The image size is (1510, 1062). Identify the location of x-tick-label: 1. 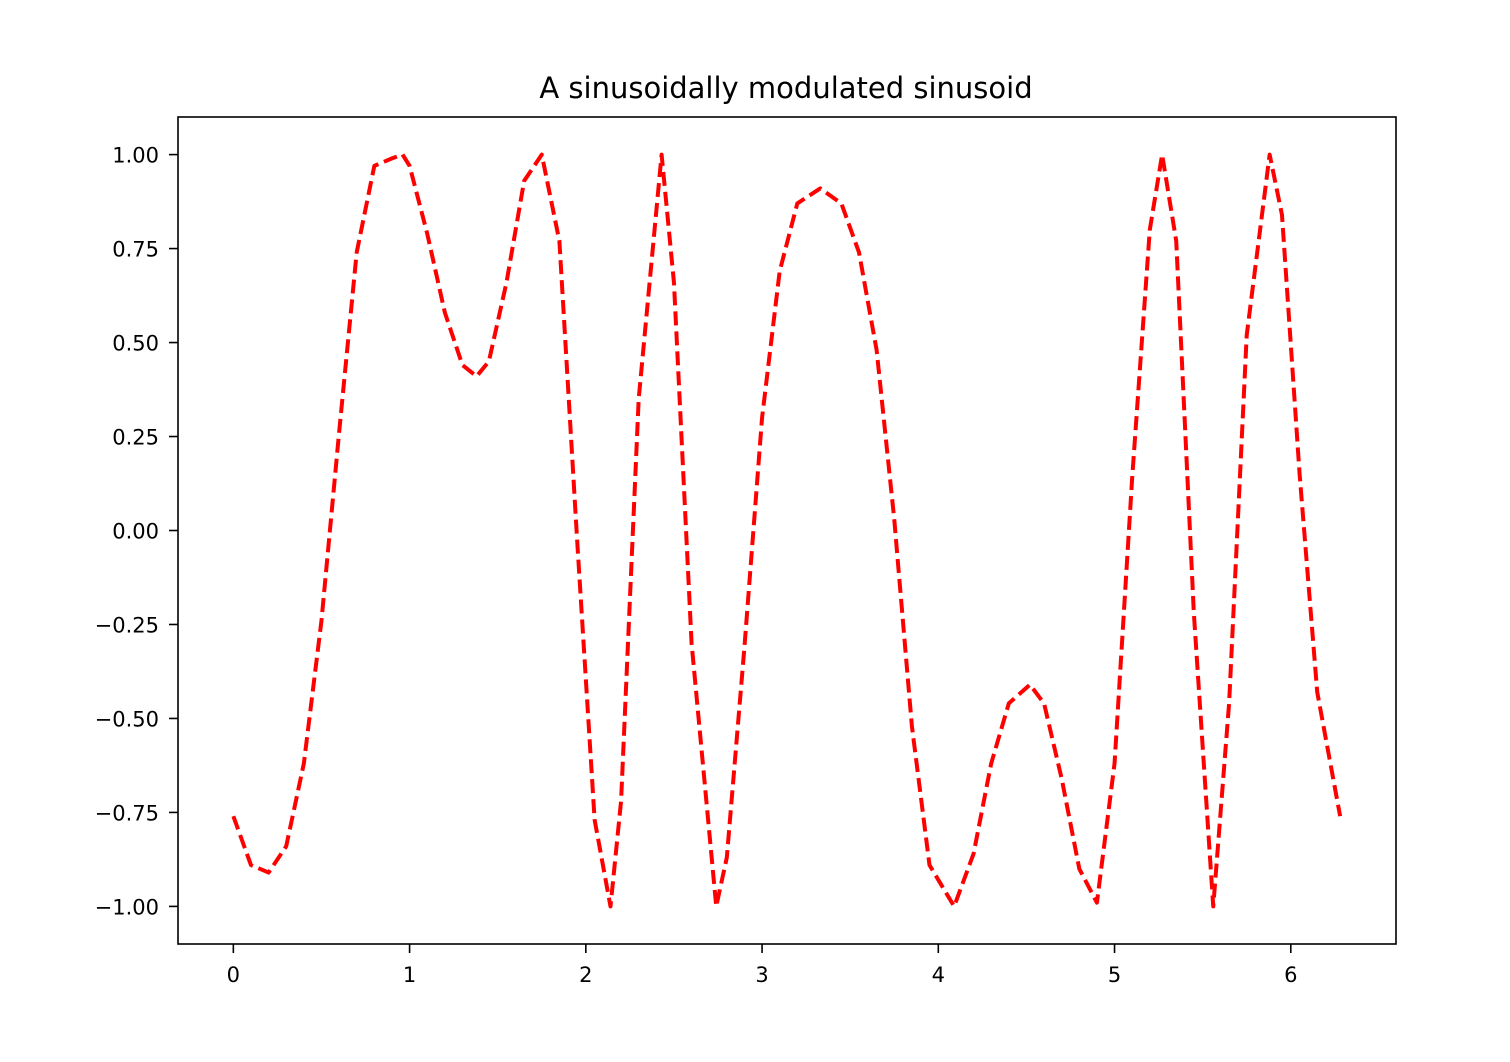
(409, 975).